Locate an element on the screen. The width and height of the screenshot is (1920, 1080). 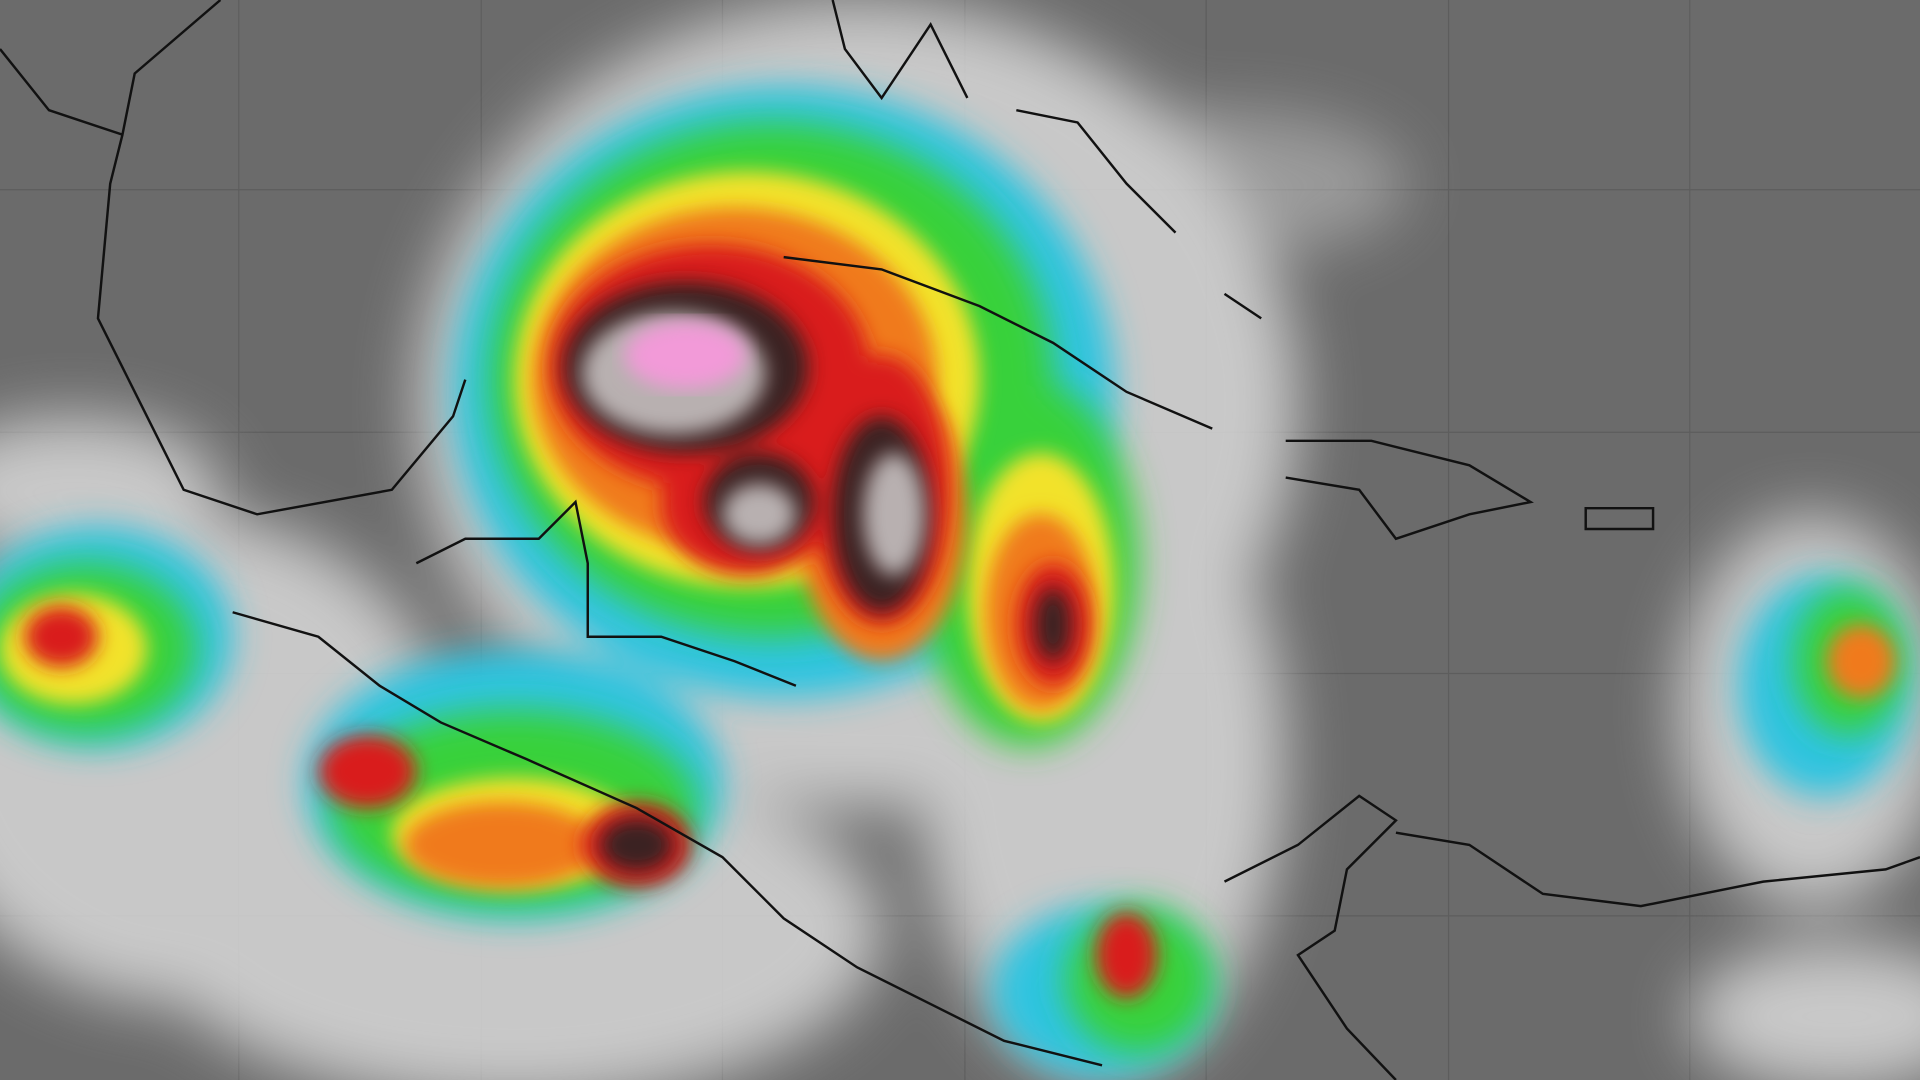
coastline-bahamas is located at coordinates (1139, 214).